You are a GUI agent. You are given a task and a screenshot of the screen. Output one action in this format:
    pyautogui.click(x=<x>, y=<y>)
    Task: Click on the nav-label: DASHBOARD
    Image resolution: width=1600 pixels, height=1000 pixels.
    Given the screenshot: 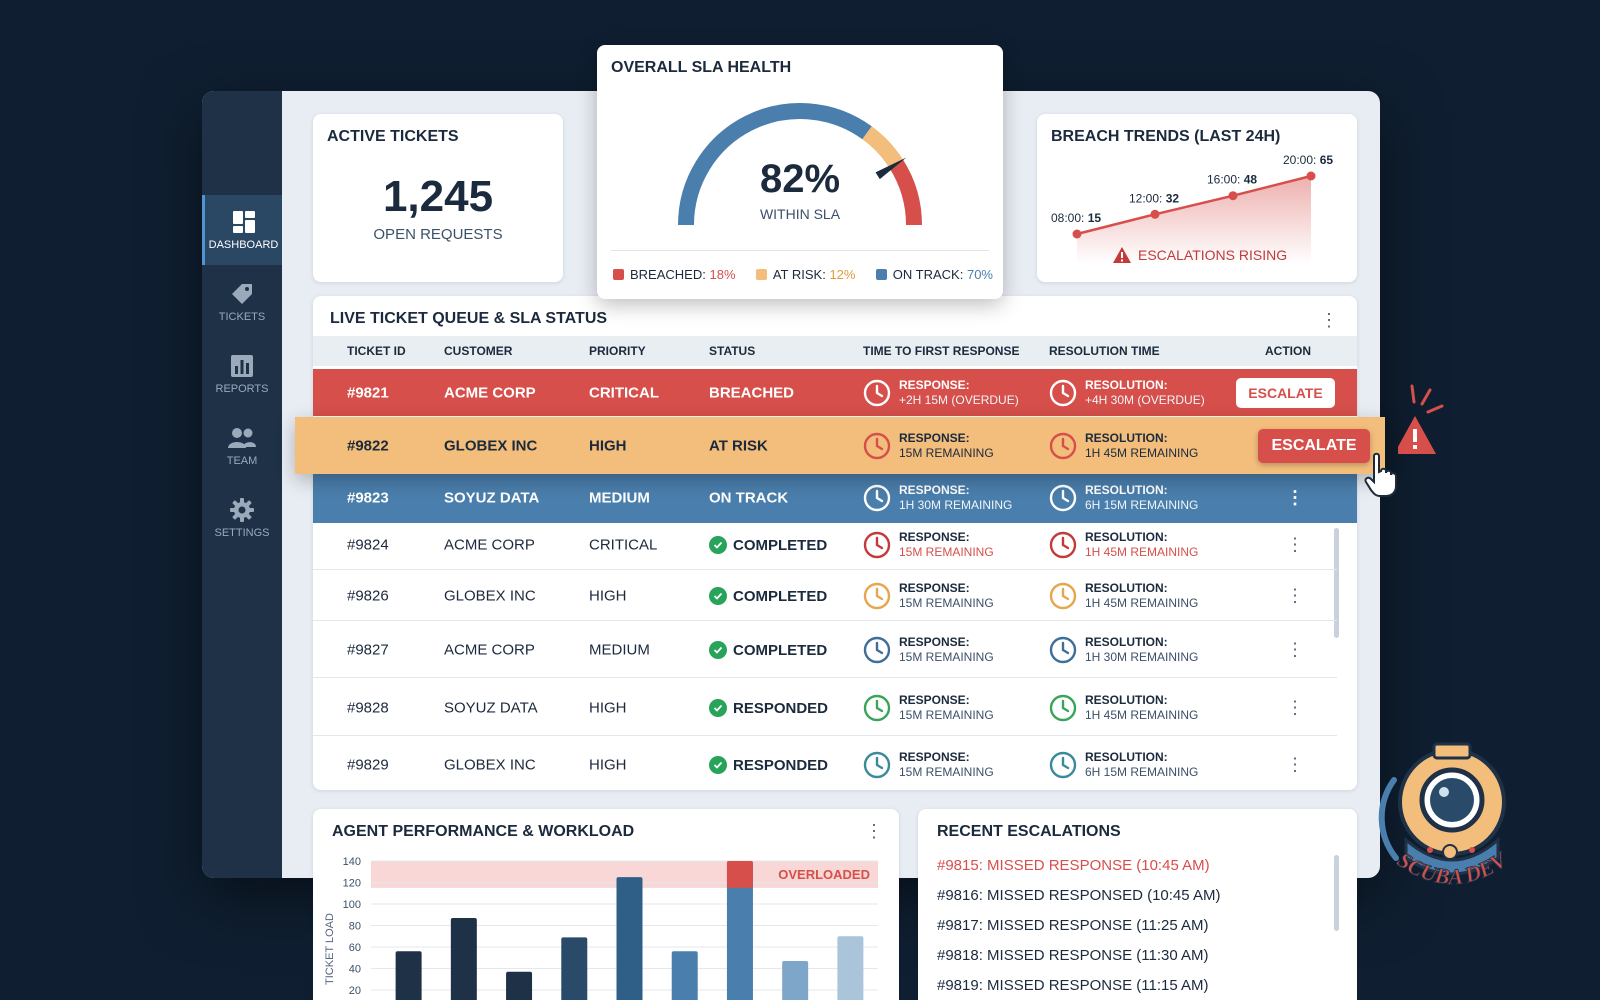 What is the action you would take?
    pyautogui.click(x=243, y=244)
    